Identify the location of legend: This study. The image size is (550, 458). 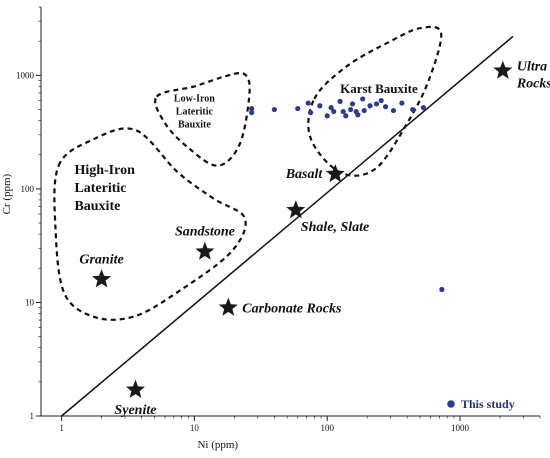
(481, 404).